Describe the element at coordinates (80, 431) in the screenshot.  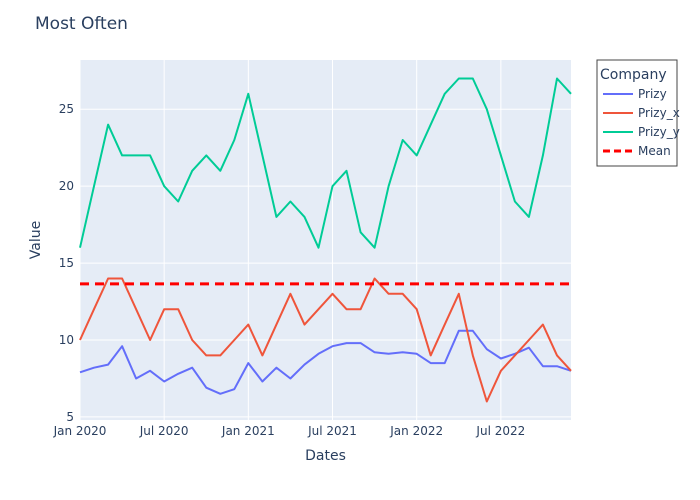
I see `x-tick-label: Jan 2020` at that location.